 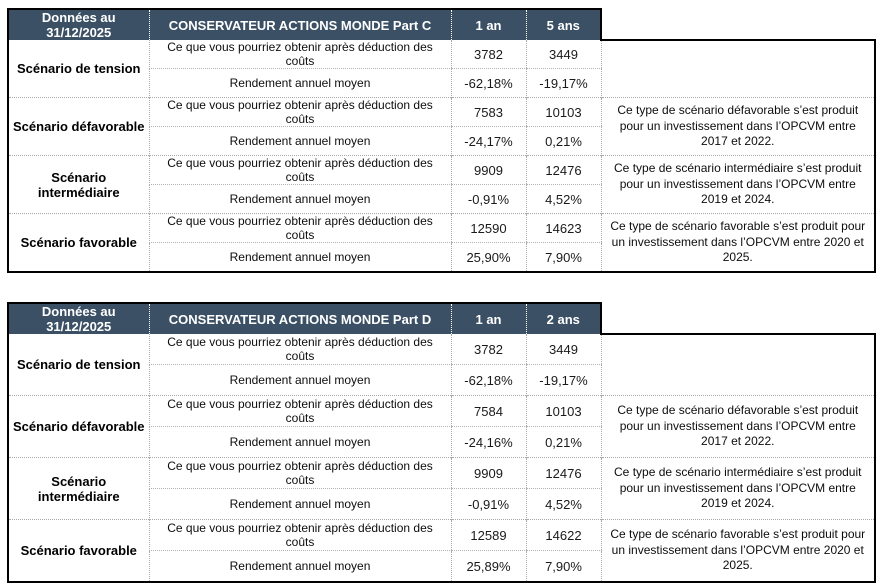 I want to click on value-1an: 12589, so click(x=488, y=535).